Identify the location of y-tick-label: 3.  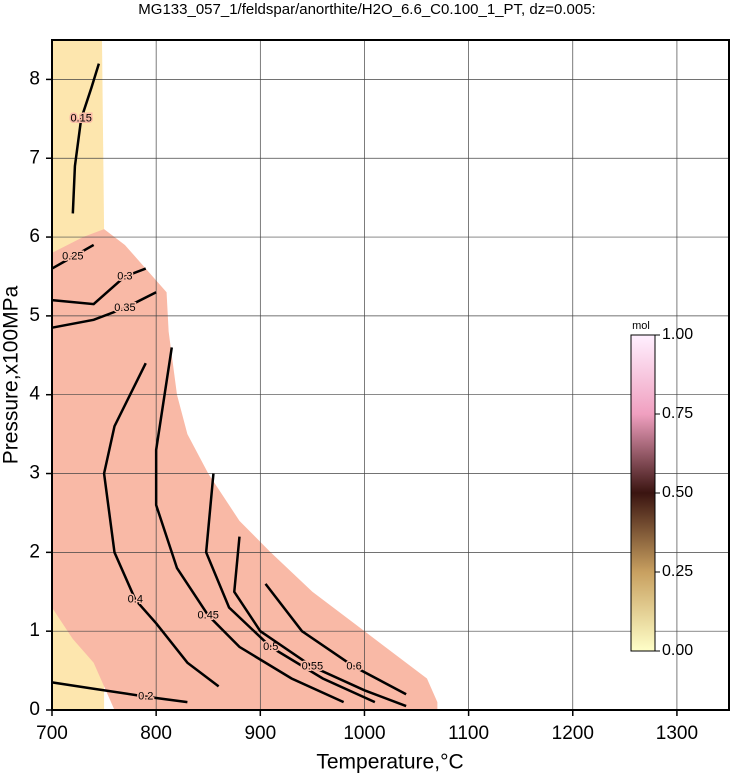
(34, 473).